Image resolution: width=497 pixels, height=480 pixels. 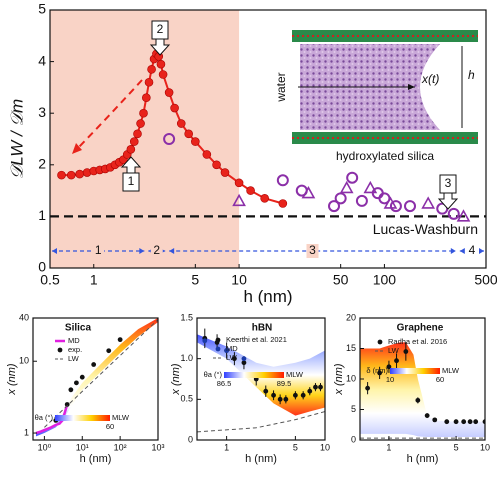 I want to click on inset-arrowhead, so click(x=411, y=87).